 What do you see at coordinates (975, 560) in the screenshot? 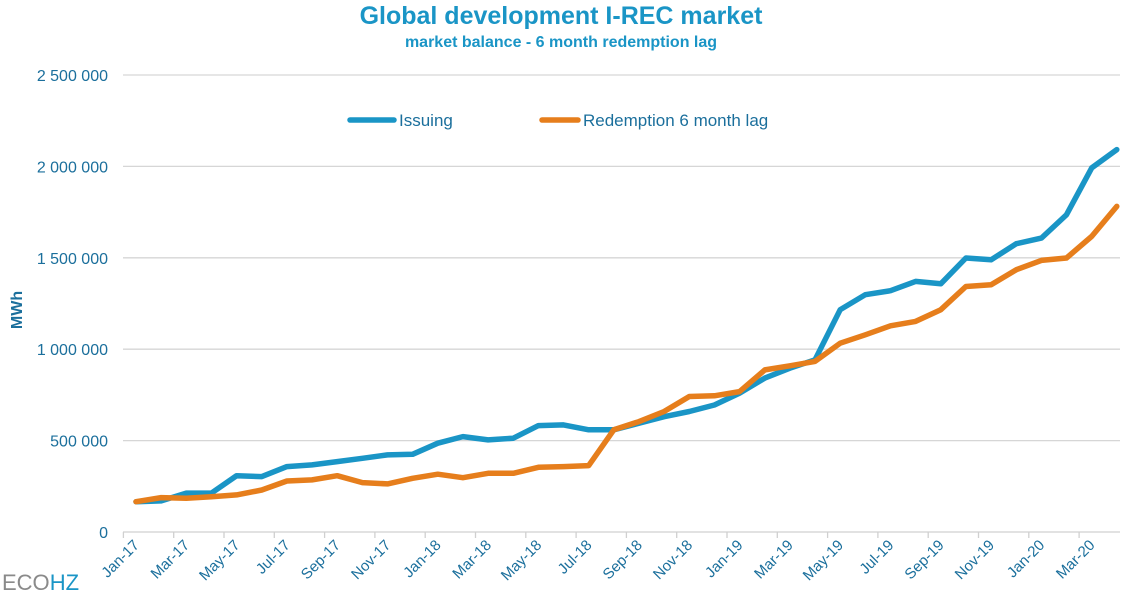
I see `x-tick-label: Nov-19` at bounding box center [975, 560].